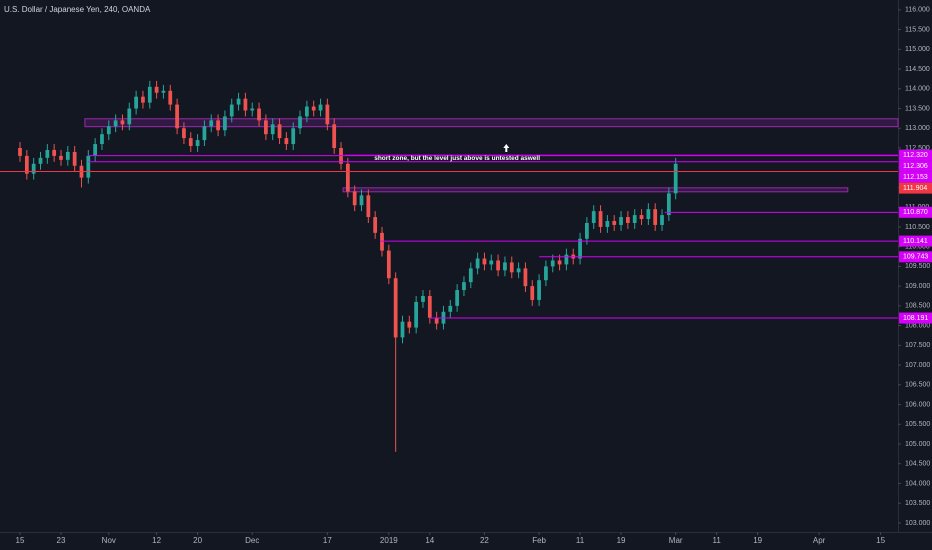 This screenshot has height=550, width=932. What do you see at coordinates (915, 188) in the screenshot?
I see `level-label: 111.904` at bounding box center [915, 188].